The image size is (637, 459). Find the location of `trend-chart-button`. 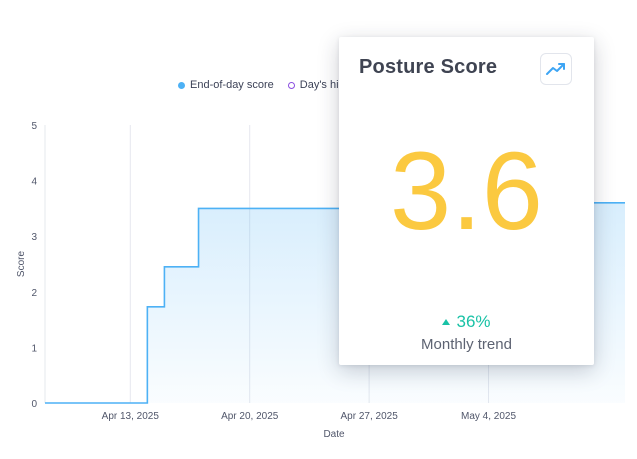

trend-chart-button is located at coordinates (556, 69).